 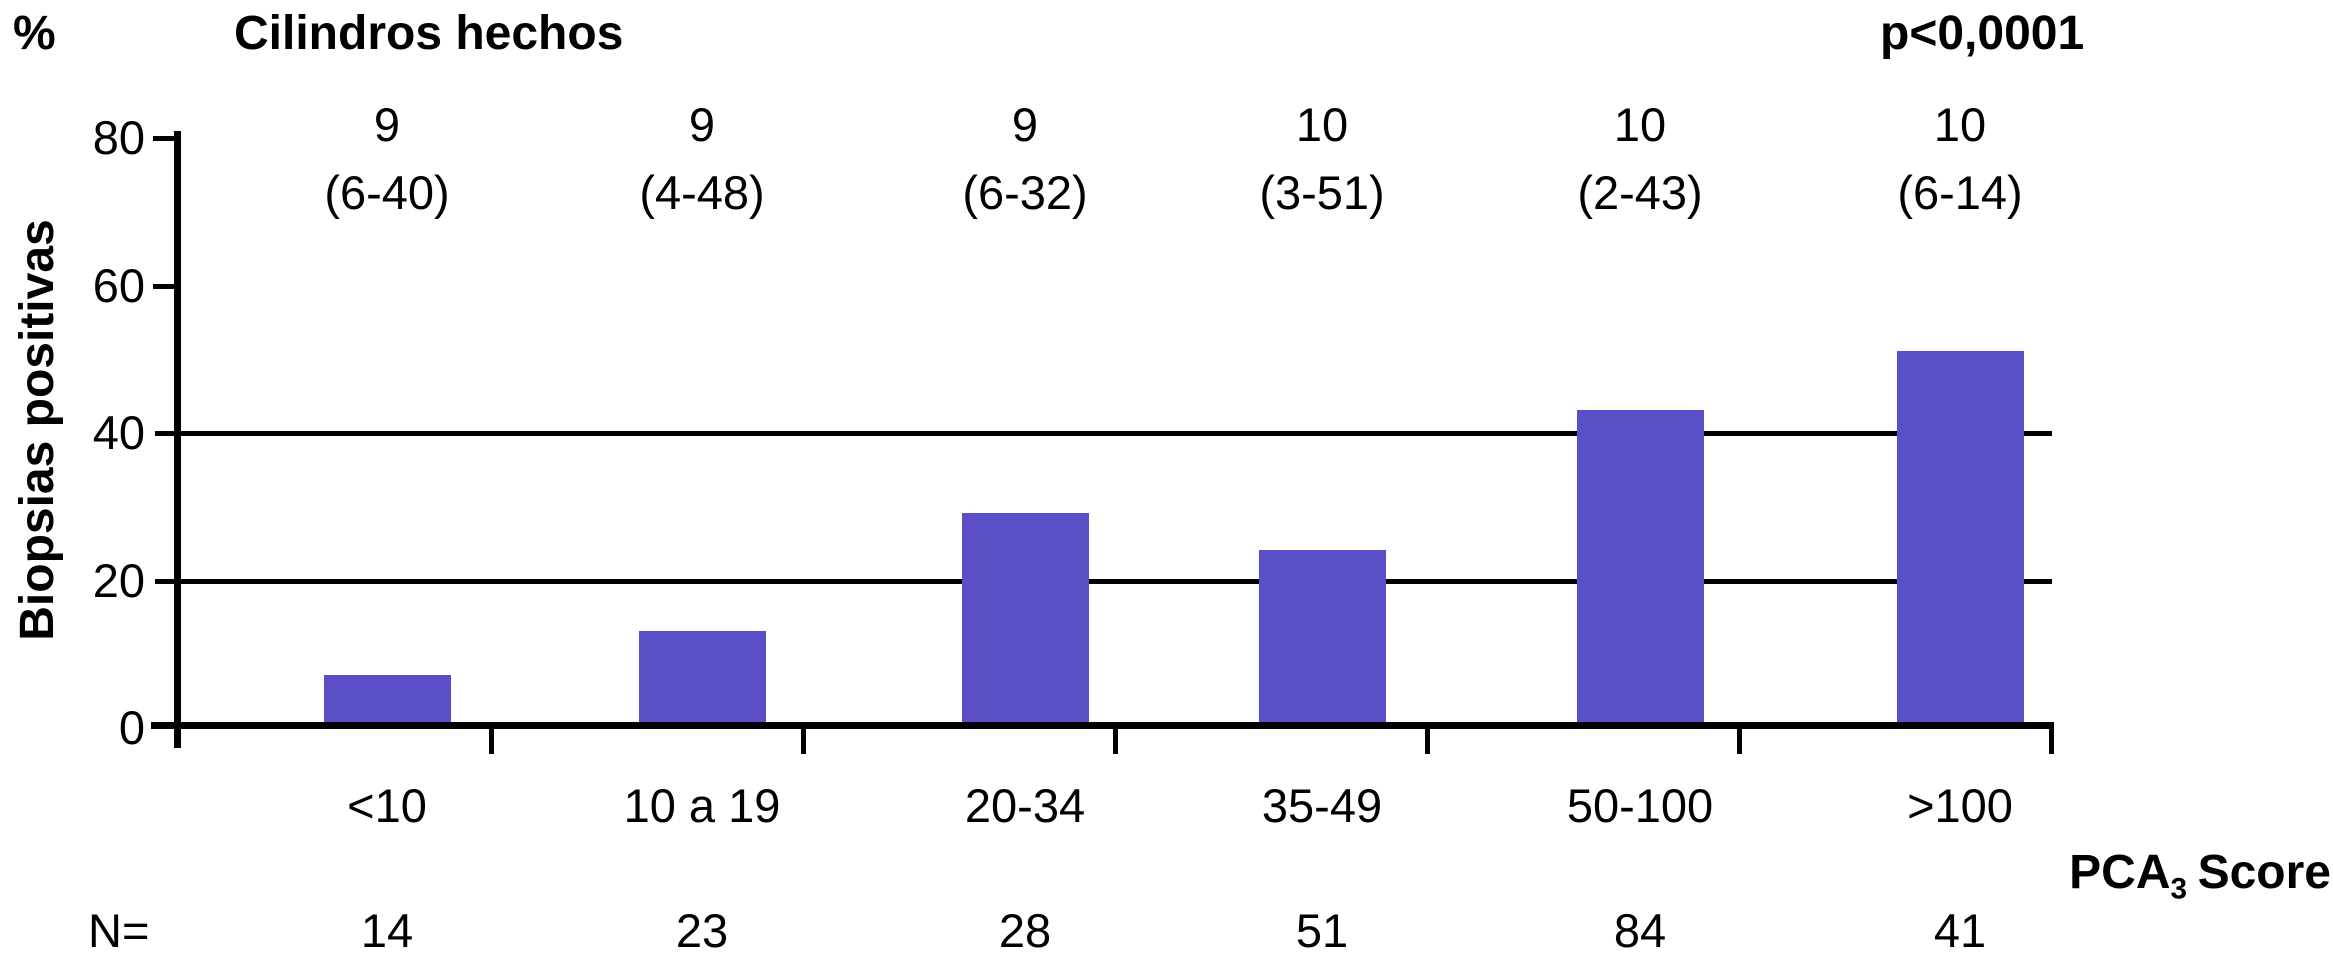 I want to click on cores-range-20-34: (6-32), so click(x=1025, y=192).